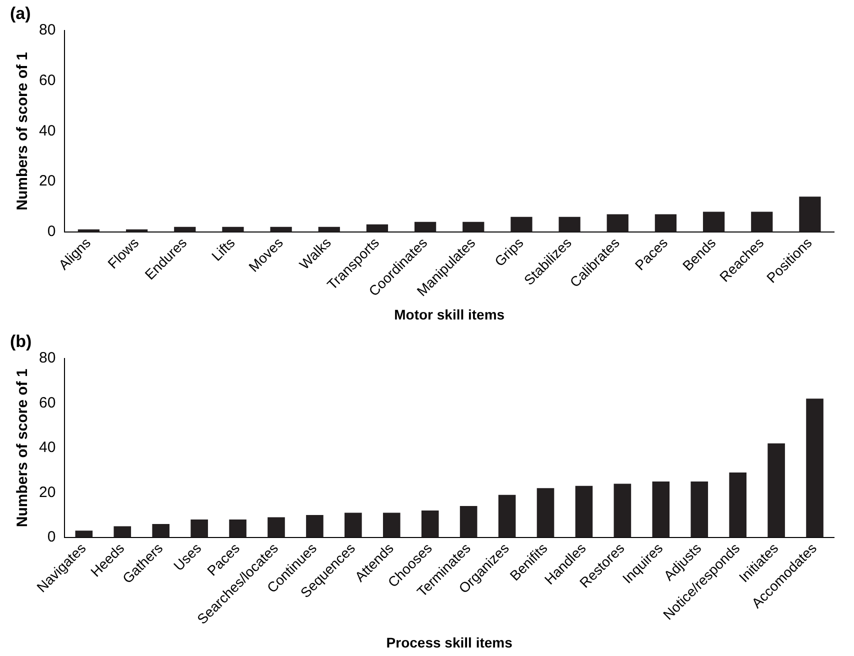 The width and height of the screenshot is (854, 656). What do you see at coordinates (20, 13) in the screenshot?
I see `chart-title: (a)` at bounding box center [20, 13].